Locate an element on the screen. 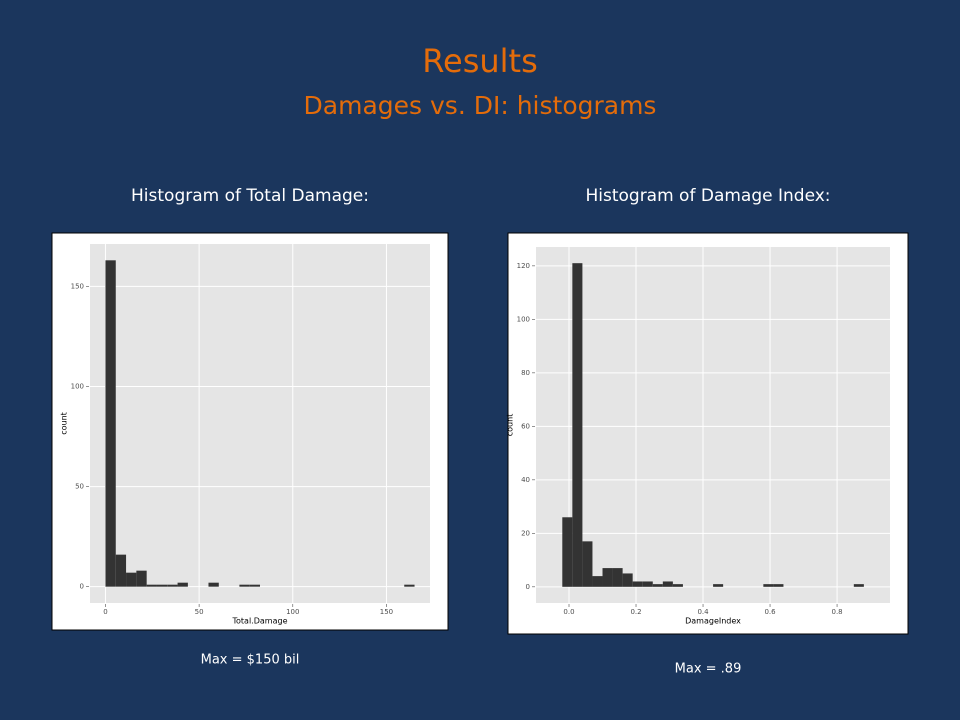 Image resolution: width=960 pixels, height=720 pixels. x-tick-label: 150 is located at coordinates (386, 612).